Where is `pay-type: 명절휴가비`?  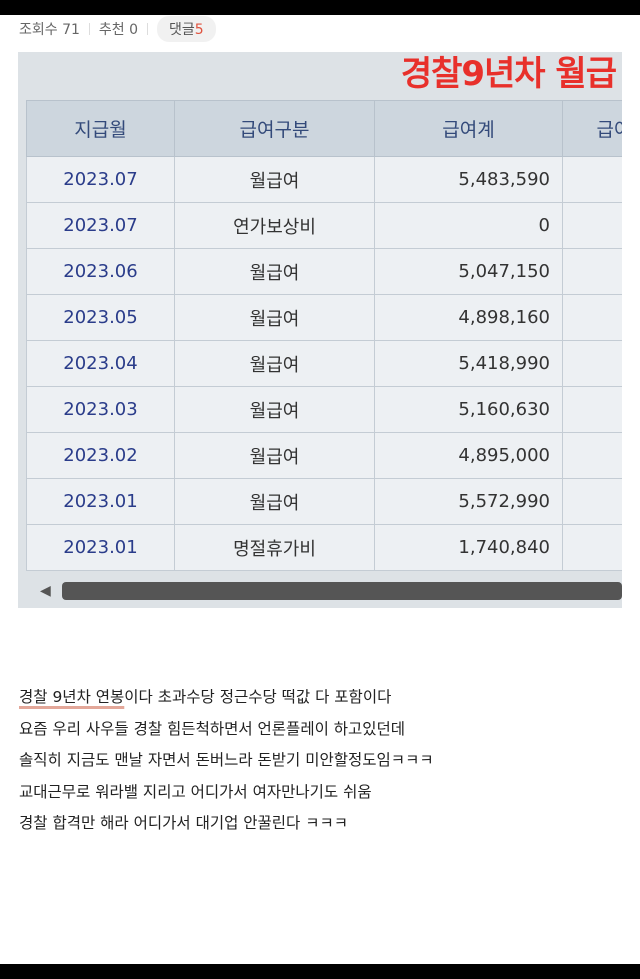
pay-type: 명절휴가비 is located at coordinates (274, 547).